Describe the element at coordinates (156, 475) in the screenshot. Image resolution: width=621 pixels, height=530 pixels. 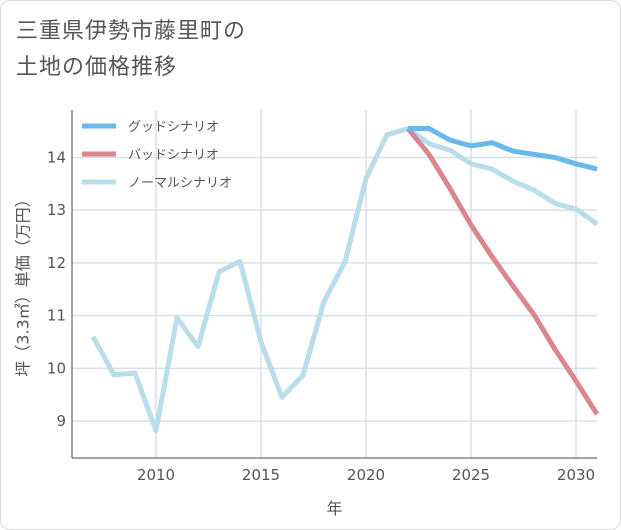
I see `x-tick-label: 2010` at that location.